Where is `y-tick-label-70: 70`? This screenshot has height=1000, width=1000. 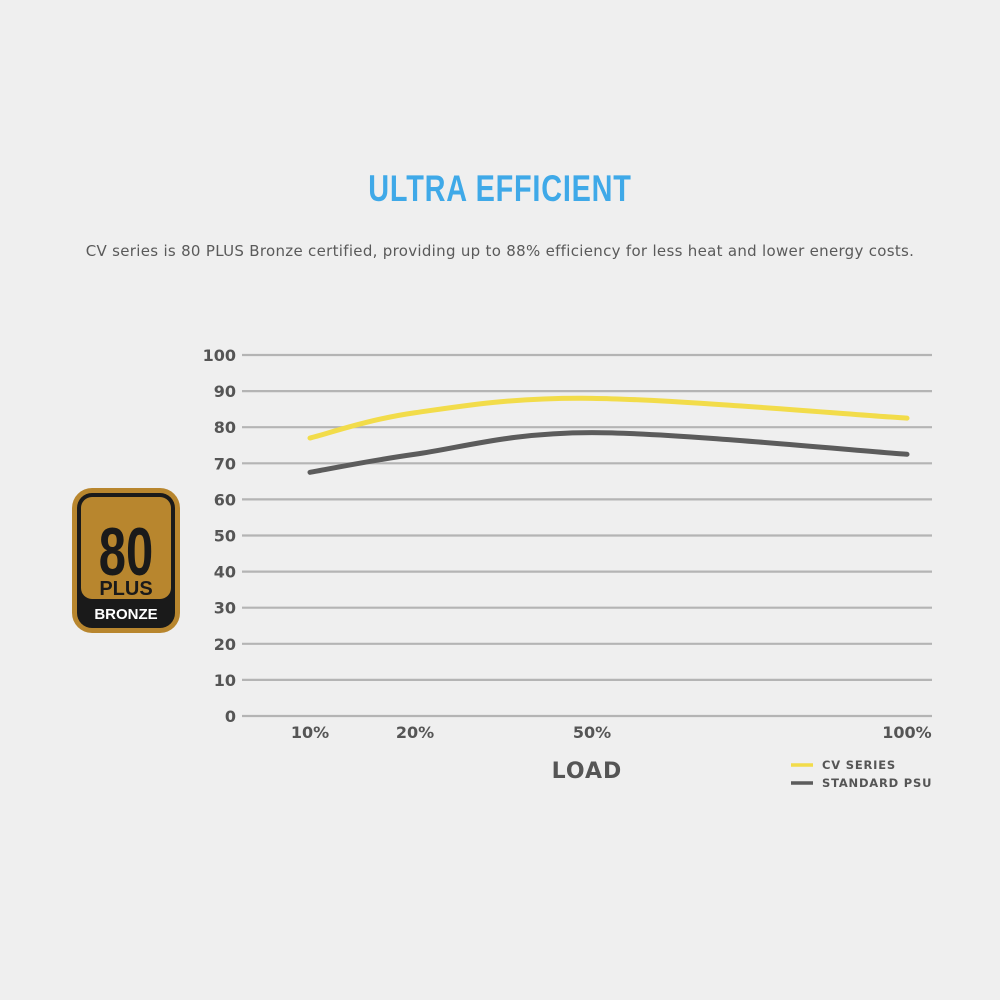
y-tick-label-70: 70 is located at coordinates (225, 463).